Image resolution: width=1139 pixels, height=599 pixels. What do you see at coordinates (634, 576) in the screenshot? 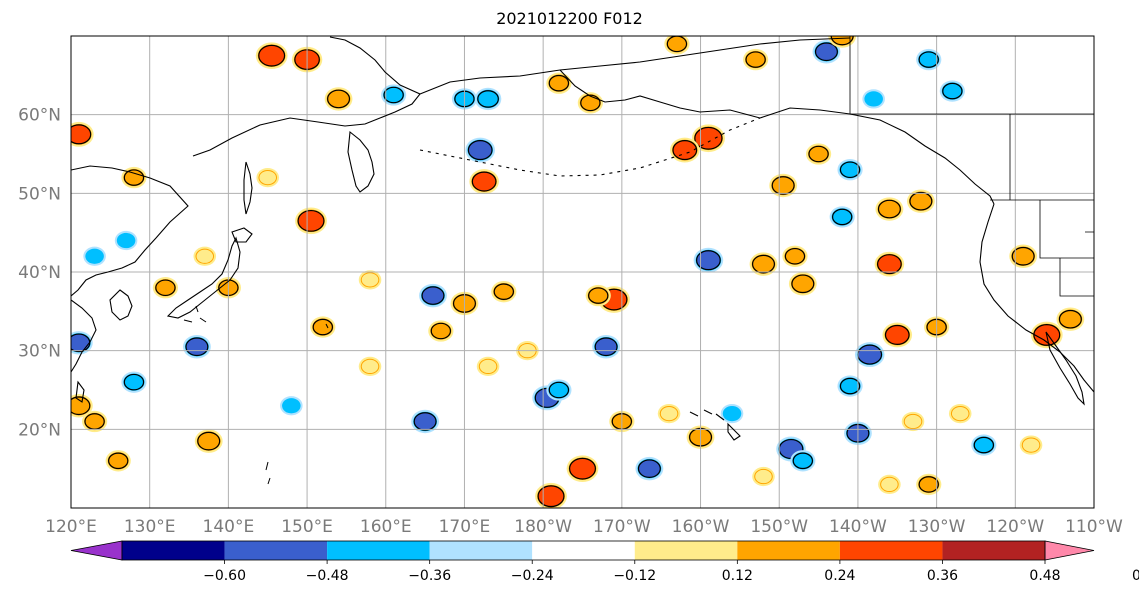
I see `colorbar-label: −0.12` at bounding box center [634, 576].